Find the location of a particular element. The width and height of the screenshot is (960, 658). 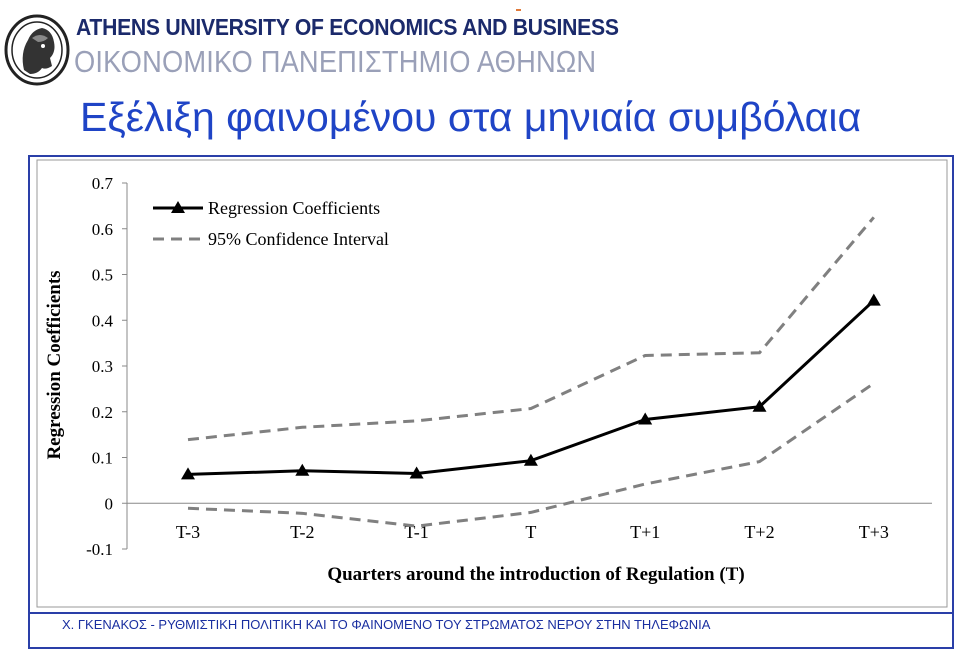

y-tick-label: 0 is located at coordinates (109, 503).